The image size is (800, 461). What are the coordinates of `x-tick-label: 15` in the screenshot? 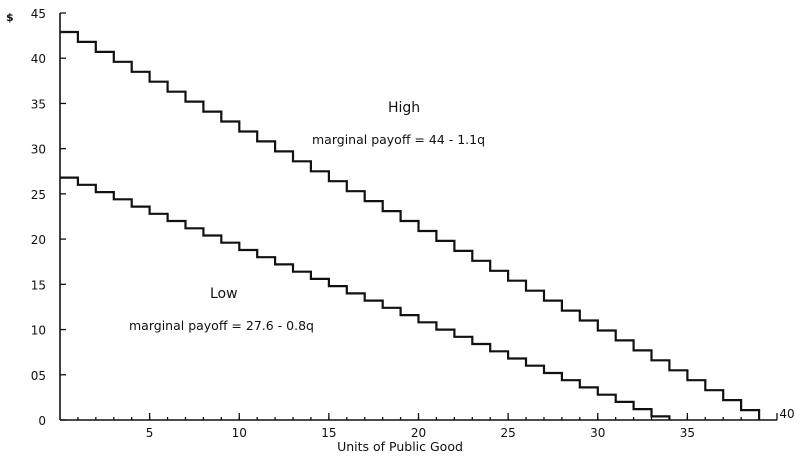 It's located at (328, 433).